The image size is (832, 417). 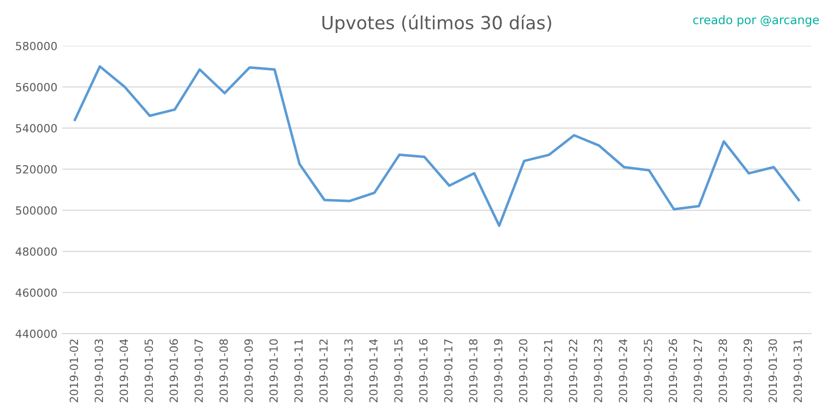 I want to click on x-tick-label: 2019-01-11, so click(x=298, y=370).